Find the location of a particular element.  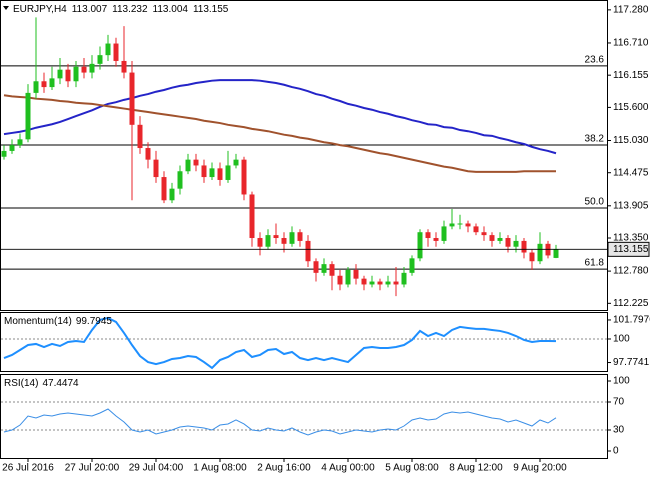

indicator-name: RSI(14) is located at coordinates (21, 383).